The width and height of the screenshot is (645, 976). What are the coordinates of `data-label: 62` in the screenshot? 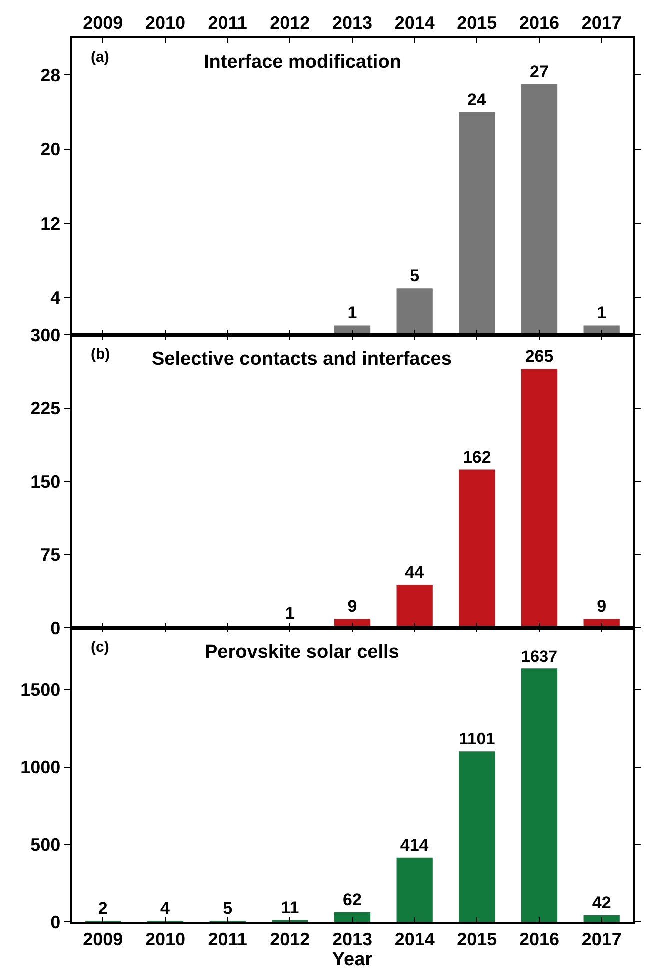 It's located at (352, 900).